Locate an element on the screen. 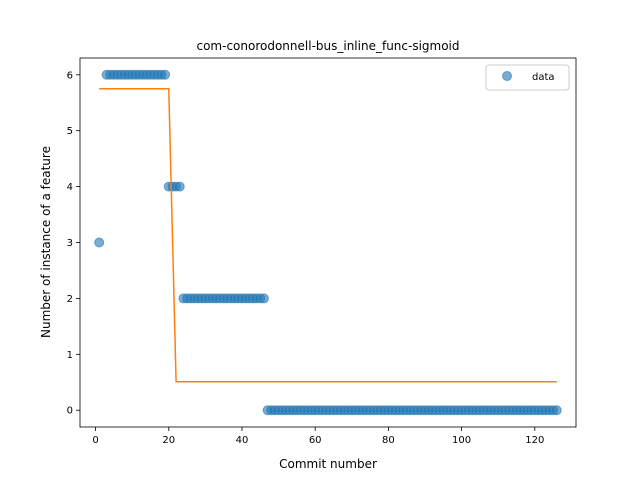  x-axis-ticks: 0 20 40 60 80 100 120 is located at coordinates (318, 436).